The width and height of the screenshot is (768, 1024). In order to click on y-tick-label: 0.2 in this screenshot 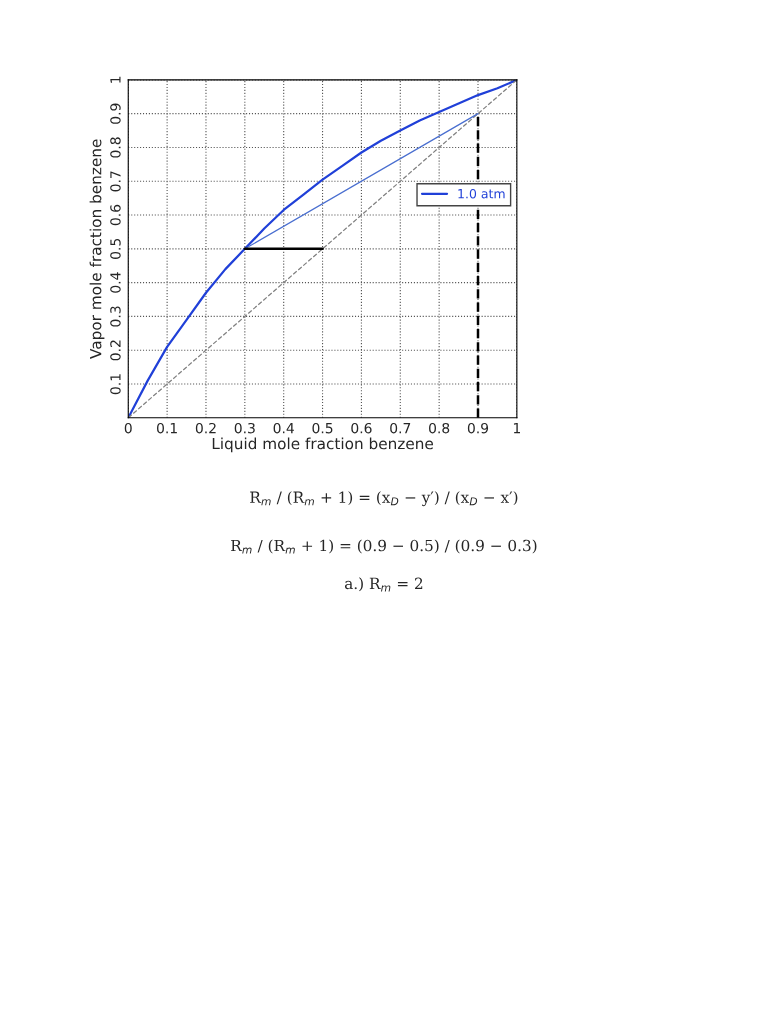, I will do `click(115, 350)`.